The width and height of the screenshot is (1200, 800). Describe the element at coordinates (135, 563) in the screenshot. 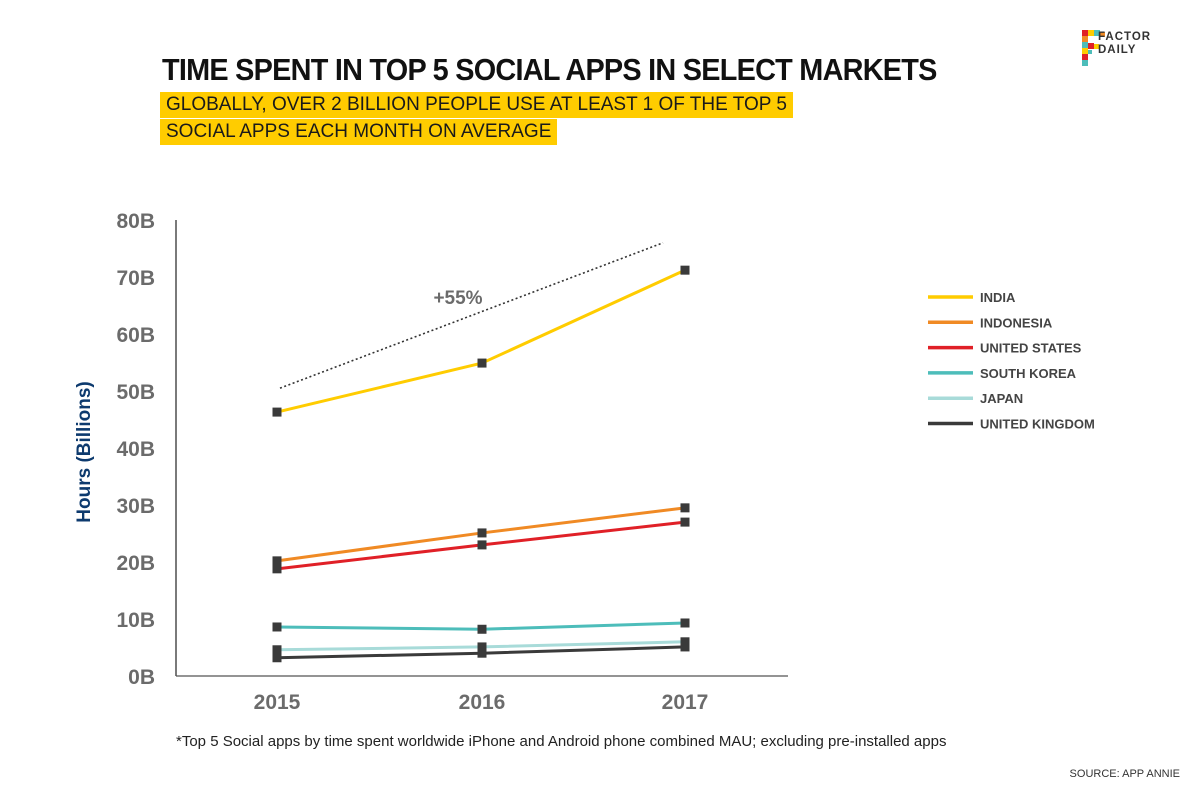

I see `y-tick-label: 20B` at that location.